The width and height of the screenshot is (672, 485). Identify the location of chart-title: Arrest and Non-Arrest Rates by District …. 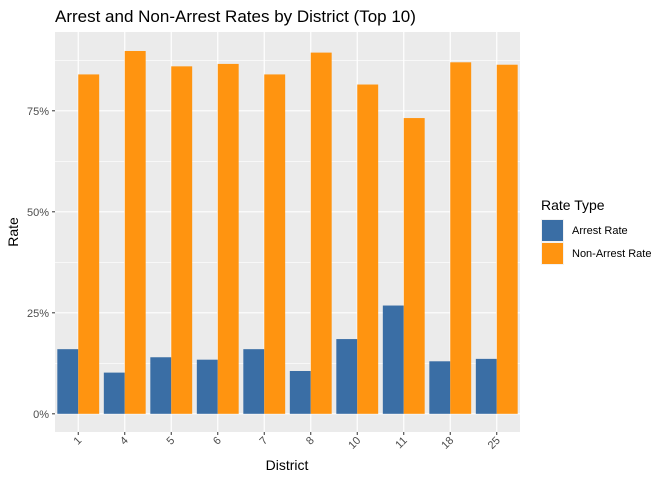
(235, 16).